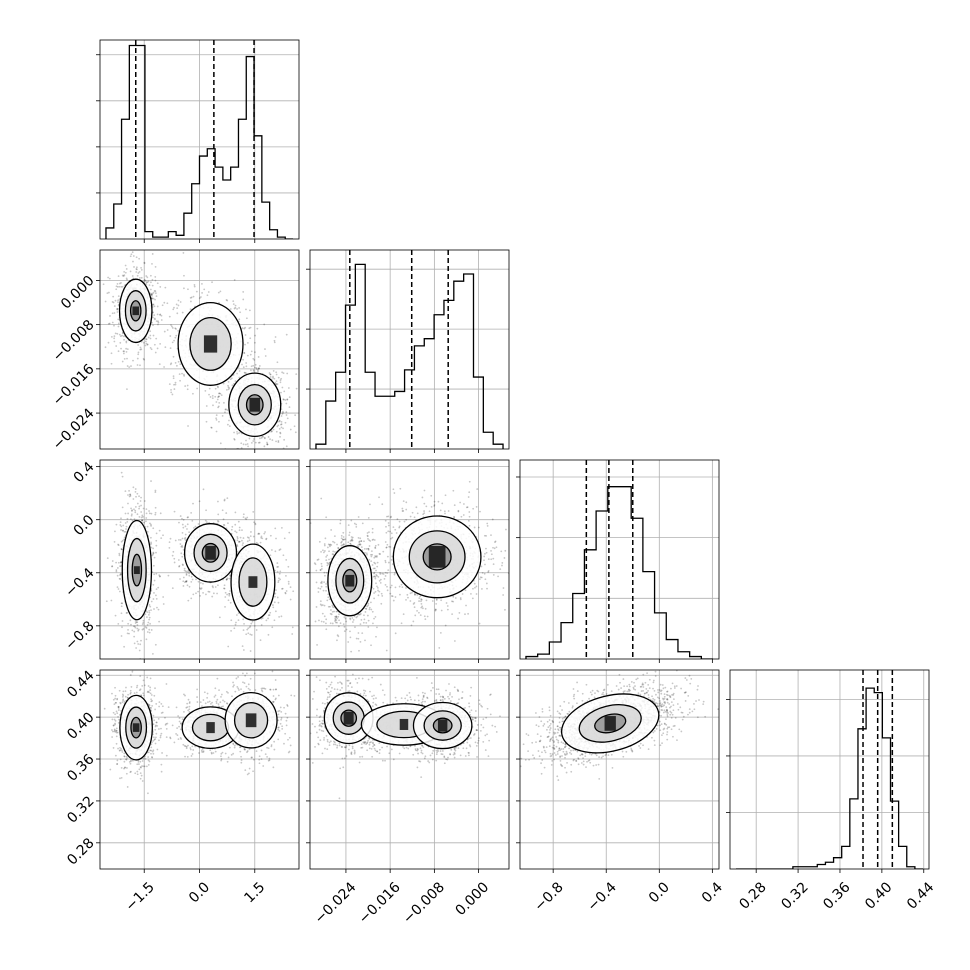 Image resolution: width=970 pixels, height=970 pixels. What do you see at coordinates (74, 341) in the screenshot?
I see `y-tick-label: −0.008` at bounding box center [74, 341].